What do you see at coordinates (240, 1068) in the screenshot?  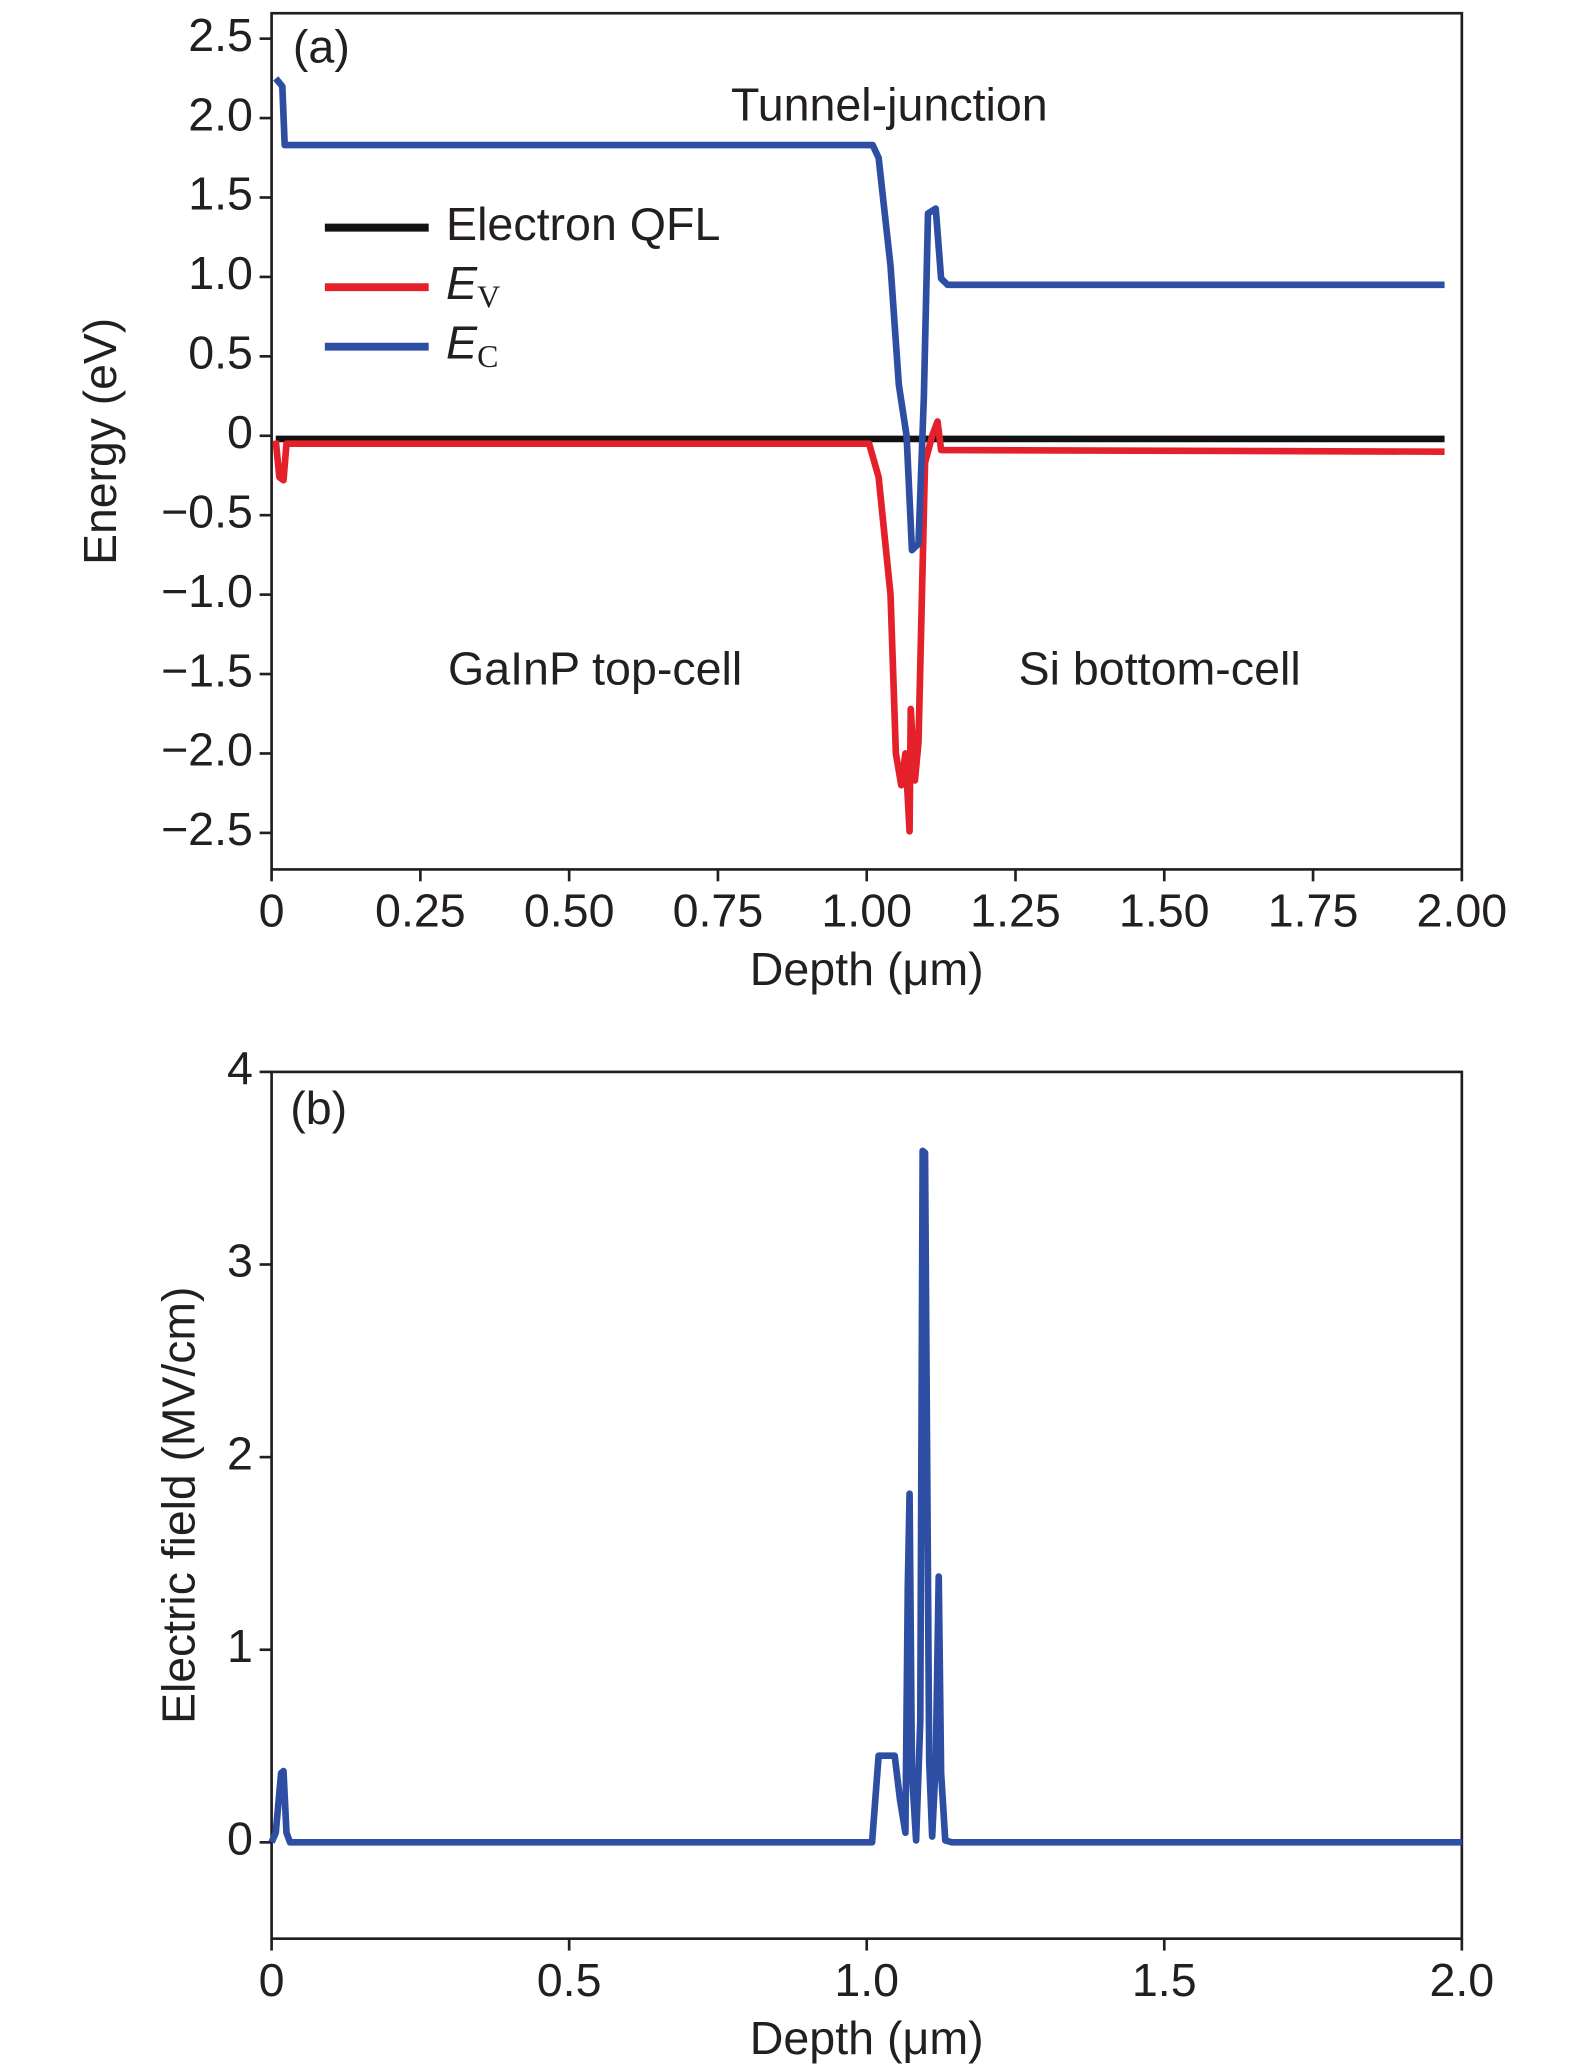 I see `y-tick-label: 4` at bounding box center [240, 1068].